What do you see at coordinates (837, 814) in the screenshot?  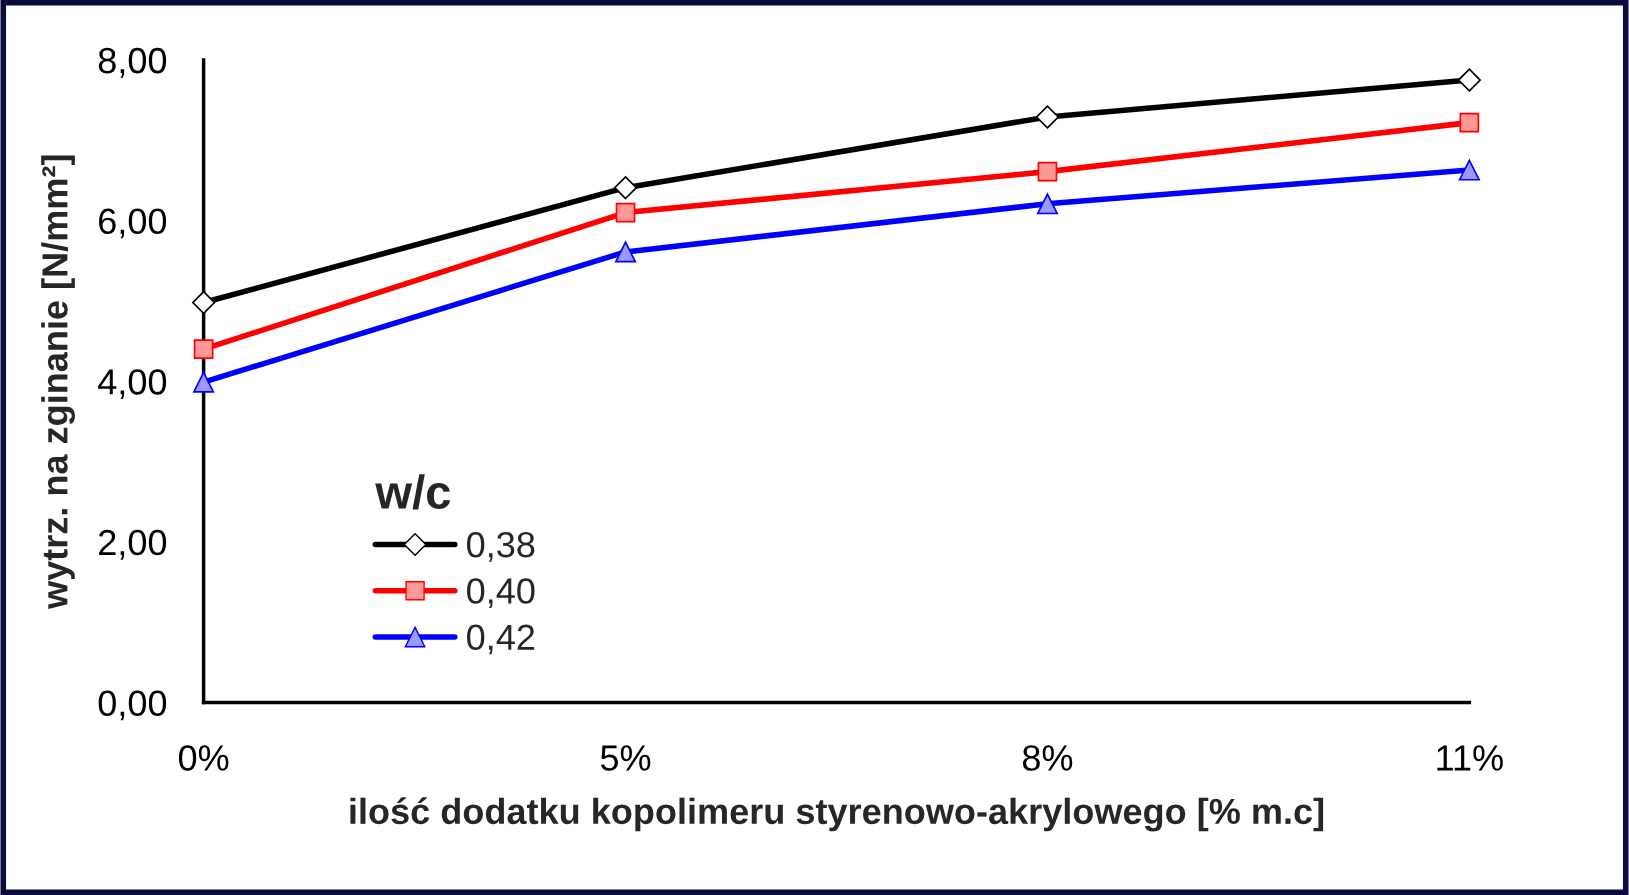 I see `x-axis-title: ilość dodatku kopolimeru styrenowo-akrylowego [% m.c]` at bounding box center [837, 814].